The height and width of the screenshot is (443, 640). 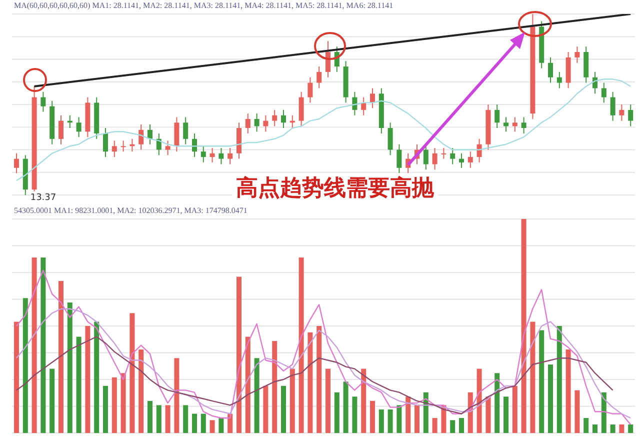 I want to click on text: 54305.0001 MA1: 98231.0001, MA2: 102036.2971, MA3: 174798.0471, so click(x=131, y=210).